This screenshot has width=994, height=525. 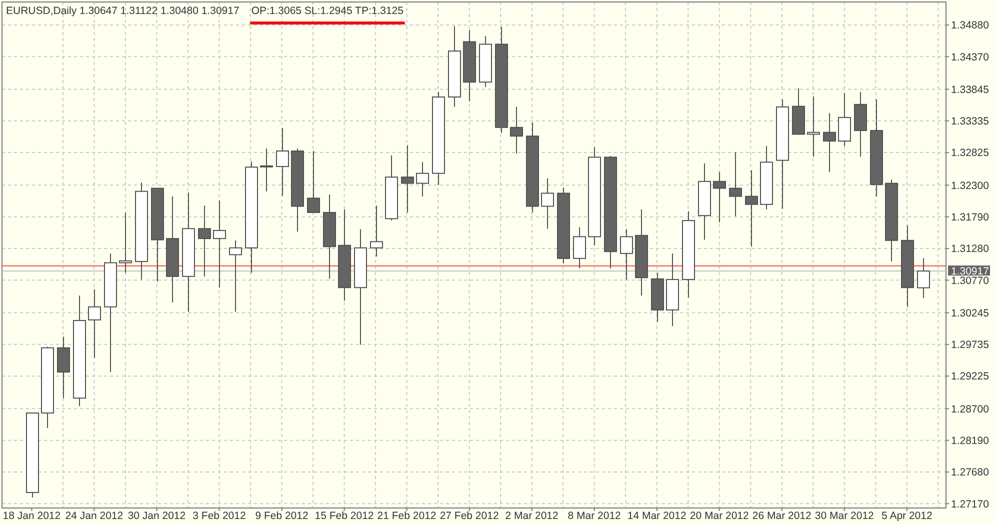 What do you see at coordinates (970, 153) in the screenshot?
I see `y-tick-label: 1.32825` at bounding box center [970, 153].